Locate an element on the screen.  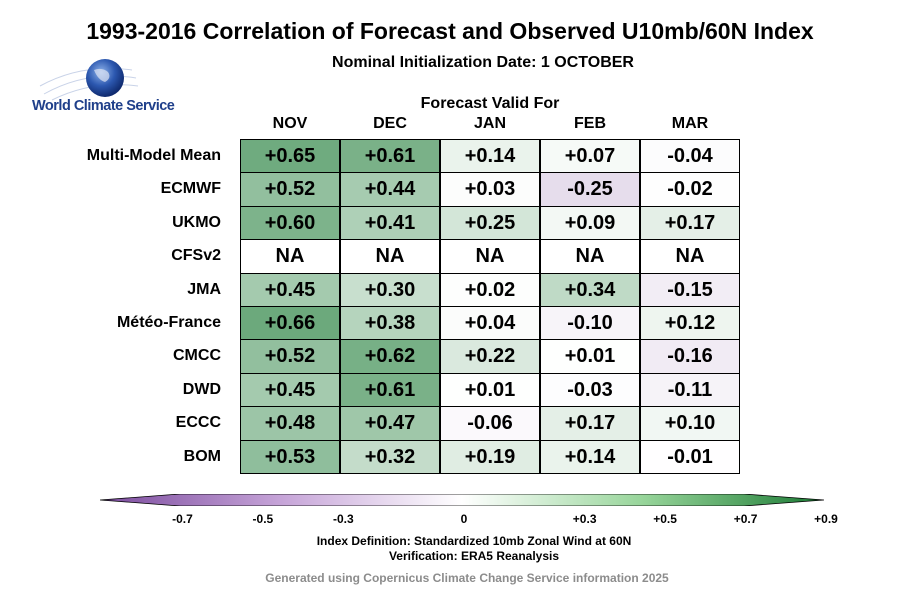
globe-icon is located at coordinates (89, 80).